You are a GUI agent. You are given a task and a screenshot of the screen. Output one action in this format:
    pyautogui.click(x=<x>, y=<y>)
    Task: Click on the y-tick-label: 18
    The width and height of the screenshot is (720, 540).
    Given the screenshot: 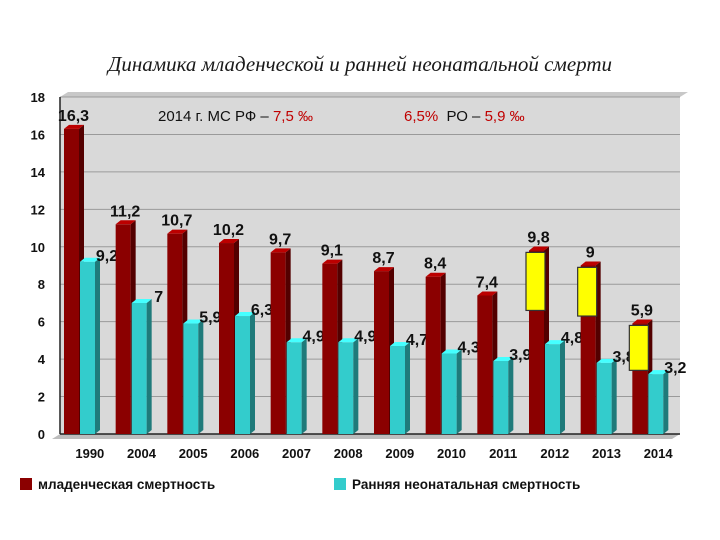 What is the action you would take?
    pyautogui.click(x=38, y=97)
    